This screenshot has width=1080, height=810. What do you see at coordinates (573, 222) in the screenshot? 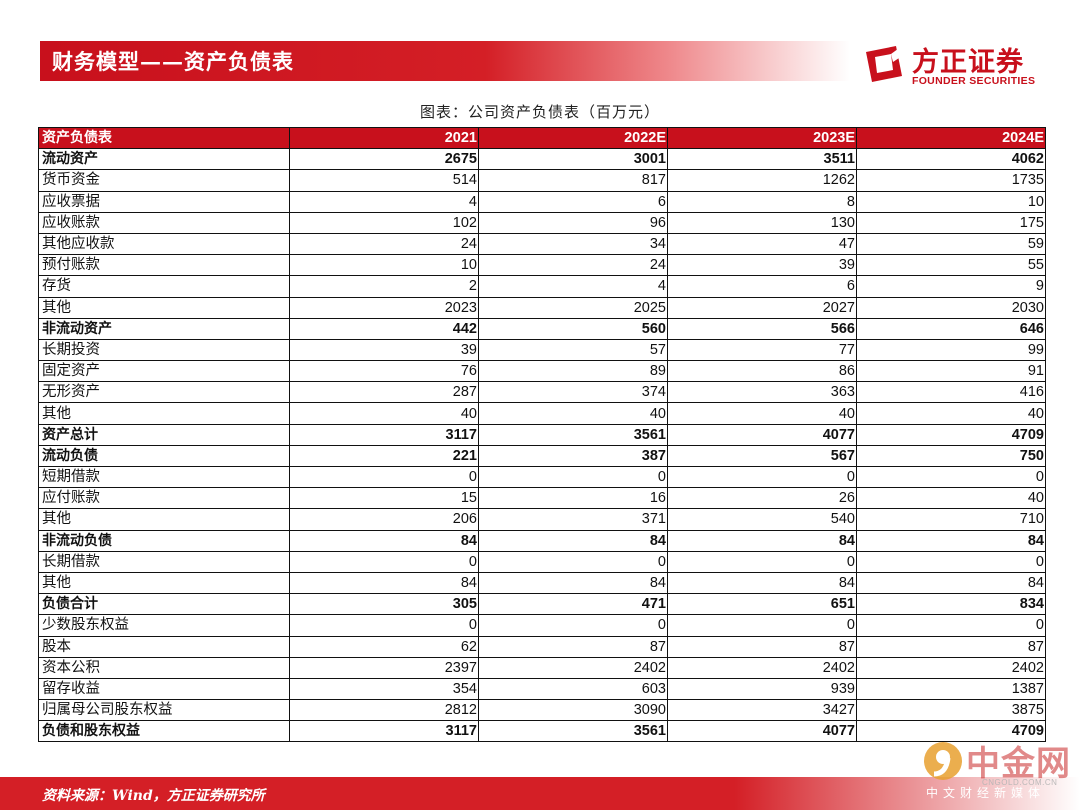
I see `value-cell: 96` at bounding box center [573, 222].